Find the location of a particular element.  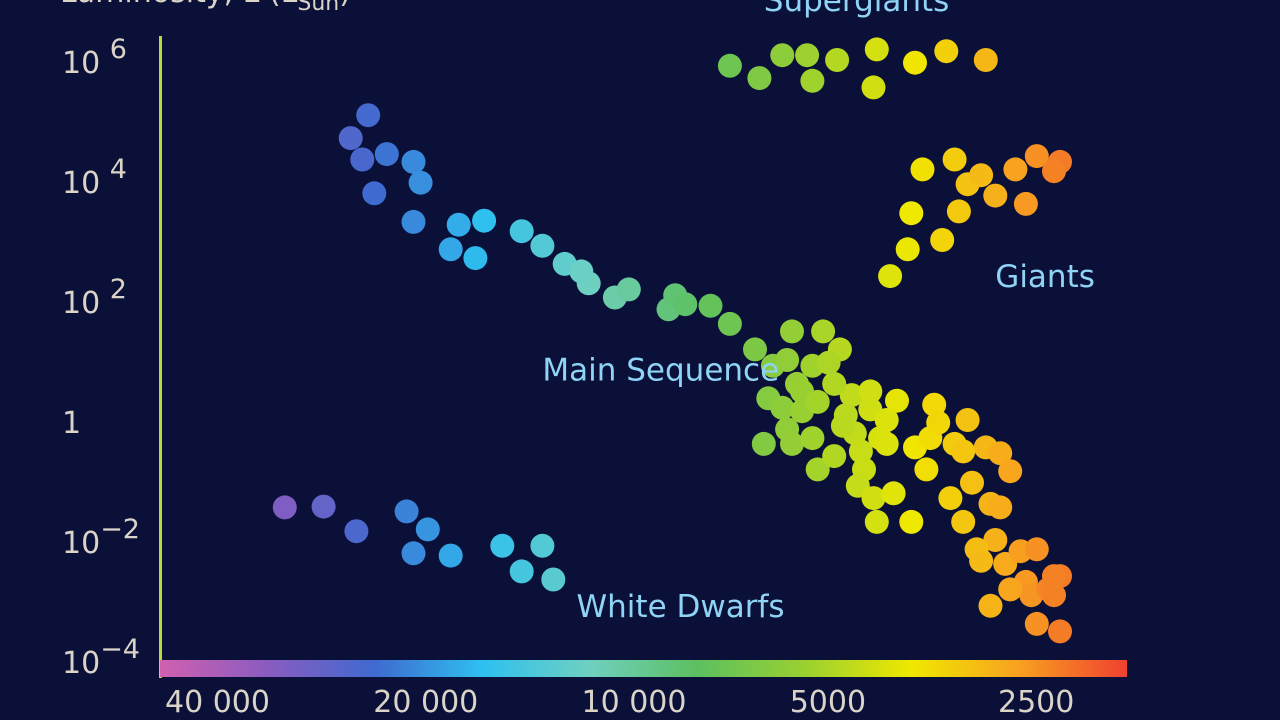

series-giants is located at coordinates (975, 216).